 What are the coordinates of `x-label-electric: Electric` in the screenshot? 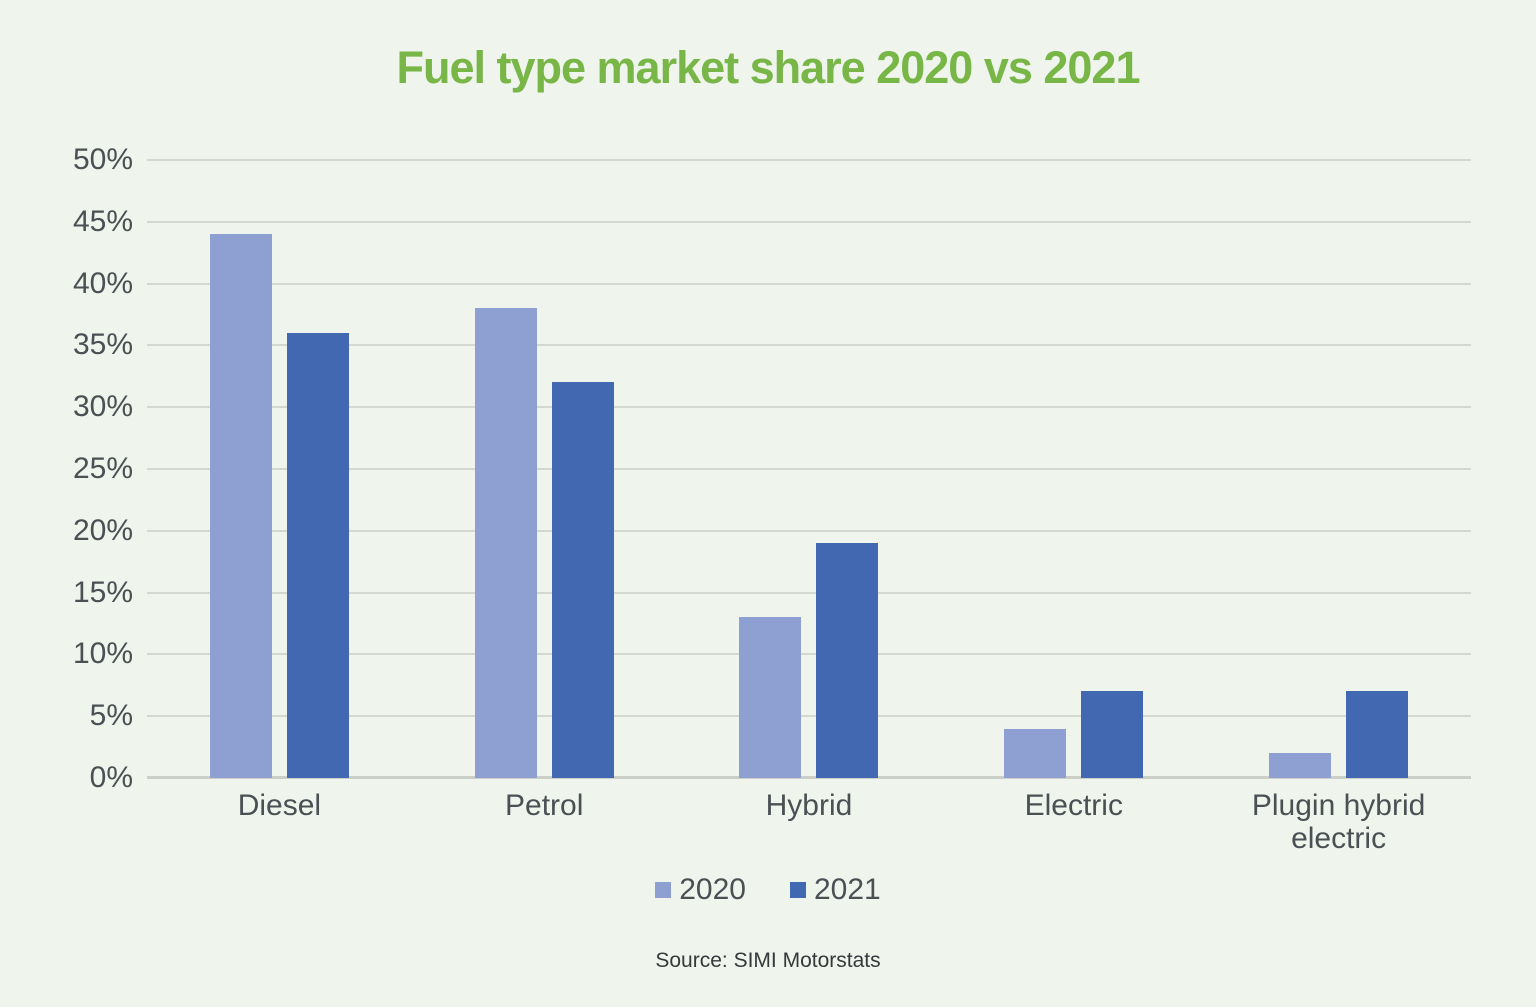 It's located at (1073, 822).